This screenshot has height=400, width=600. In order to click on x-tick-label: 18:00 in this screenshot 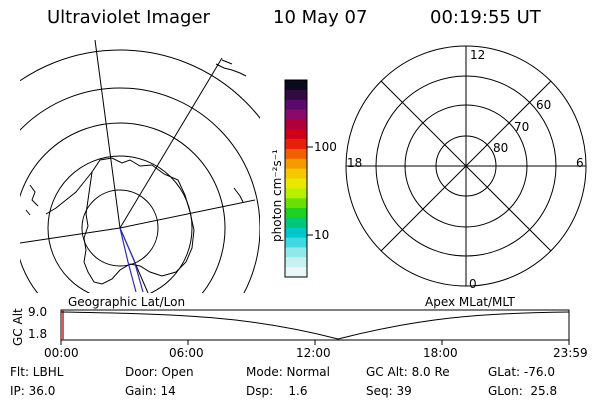, I will do `click(440, 353)`.